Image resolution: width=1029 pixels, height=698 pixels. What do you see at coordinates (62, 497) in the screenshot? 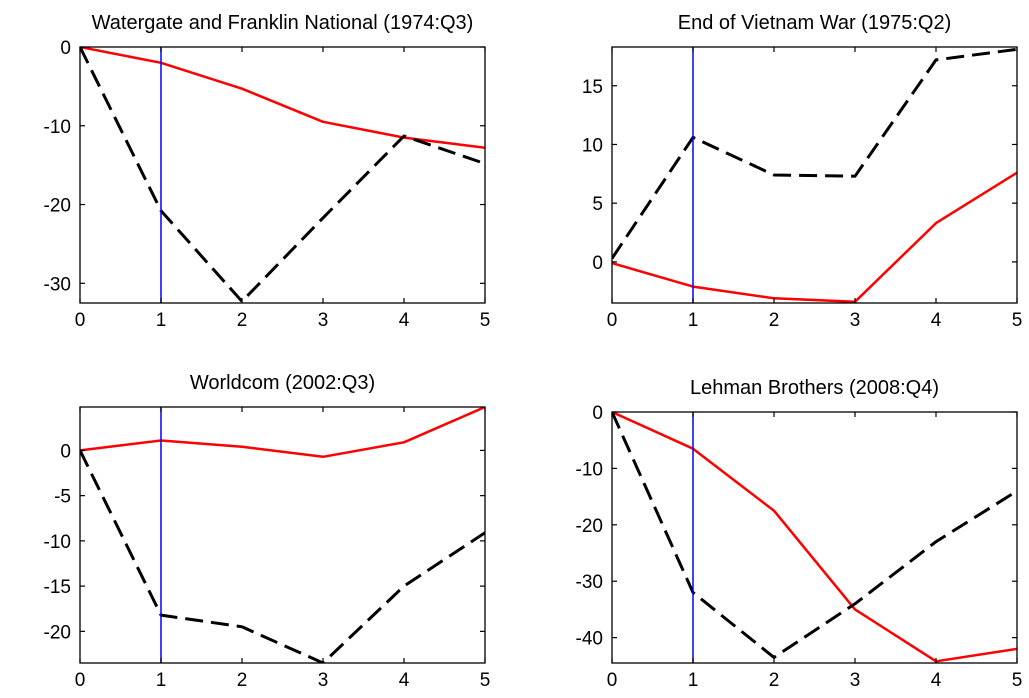
I see `worldcom-ytick-label: -5` at bounding box center [62, 497].